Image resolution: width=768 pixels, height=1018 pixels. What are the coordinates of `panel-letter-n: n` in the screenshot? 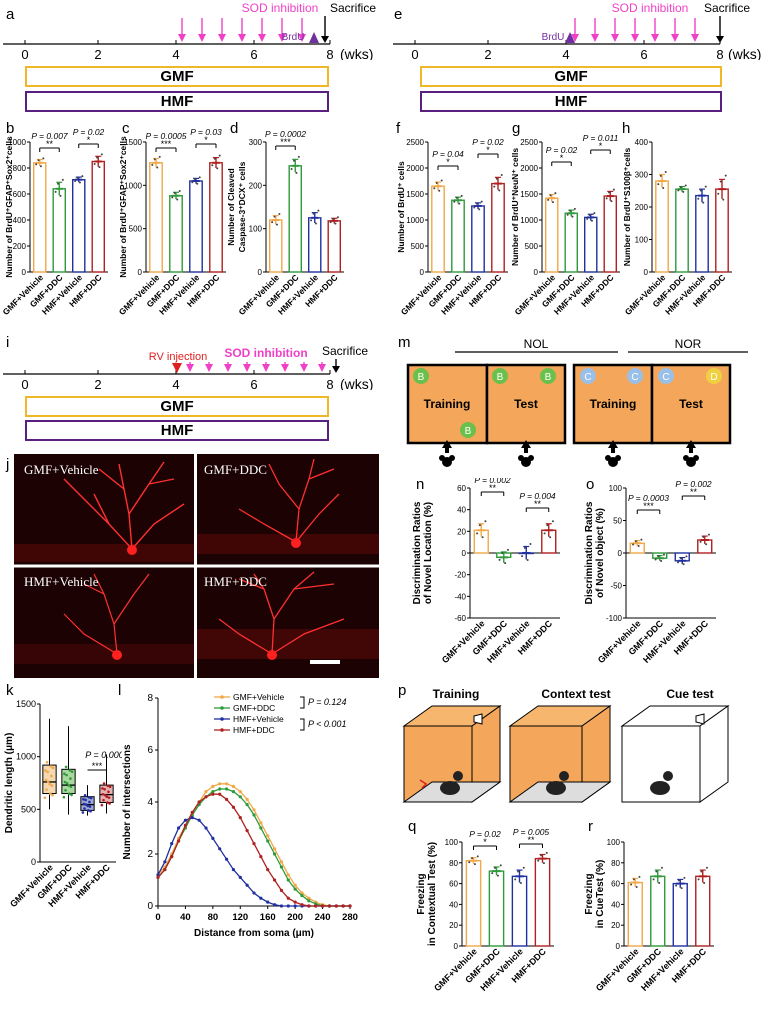 It's located at (420, 484).